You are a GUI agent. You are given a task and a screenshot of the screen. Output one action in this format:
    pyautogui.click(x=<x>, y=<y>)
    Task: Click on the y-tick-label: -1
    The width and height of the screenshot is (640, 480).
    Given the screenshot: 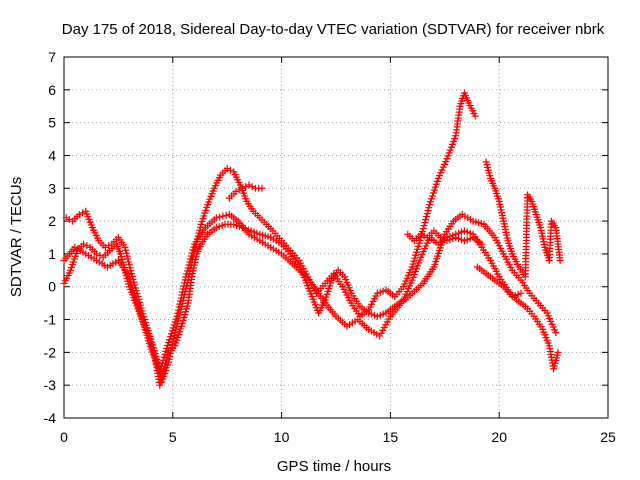 What is the action you would take?
    pyautogui.click(x=50, y=320)
    